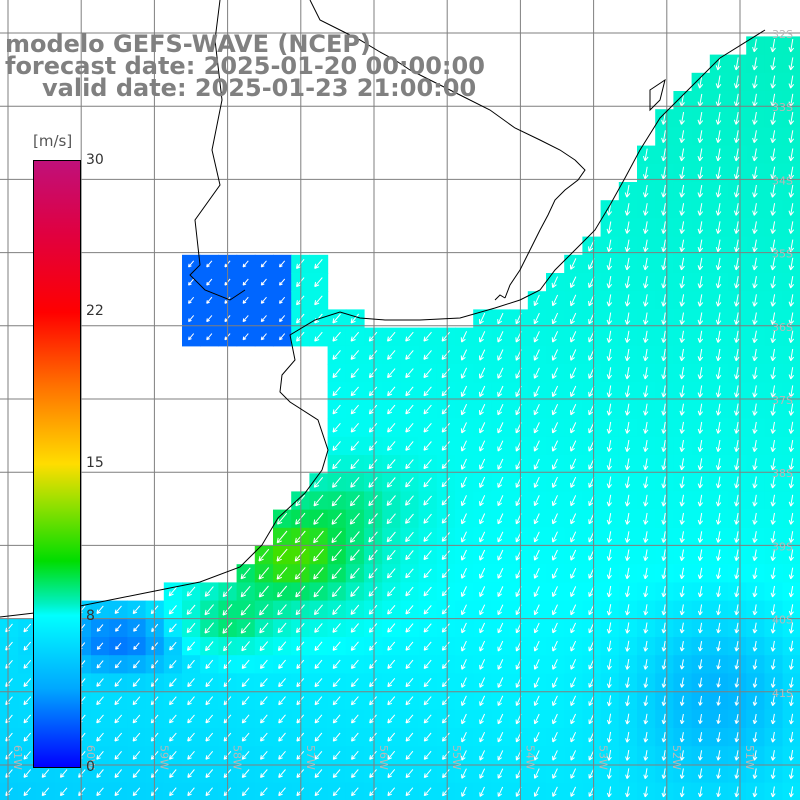 Image resolution: width=800 pixels, height=800 pixels. What do you see at coordinates (782, 34) in the screenshot?
I see `lat-label: 32S` at bounding box center [782, 34].